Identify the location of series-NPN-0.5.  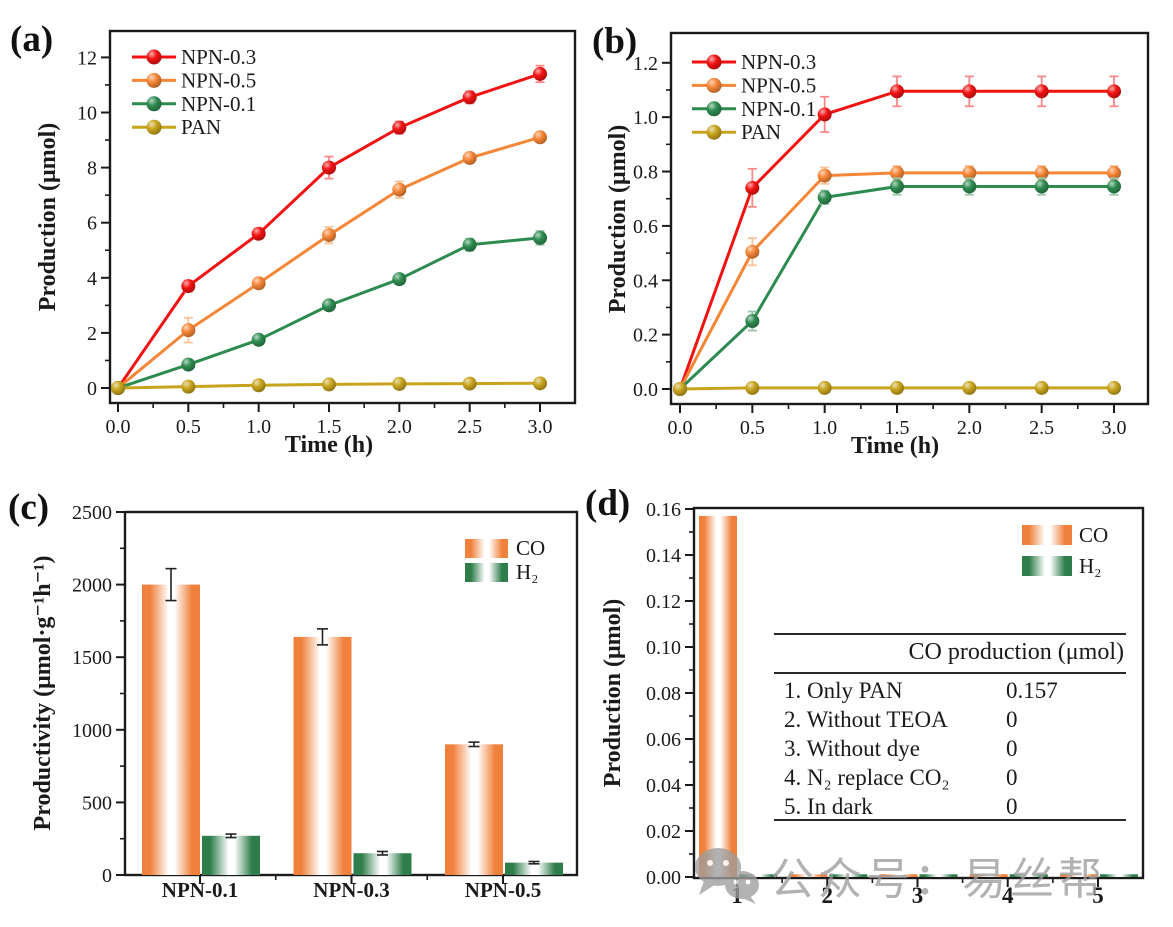
(897, 280).